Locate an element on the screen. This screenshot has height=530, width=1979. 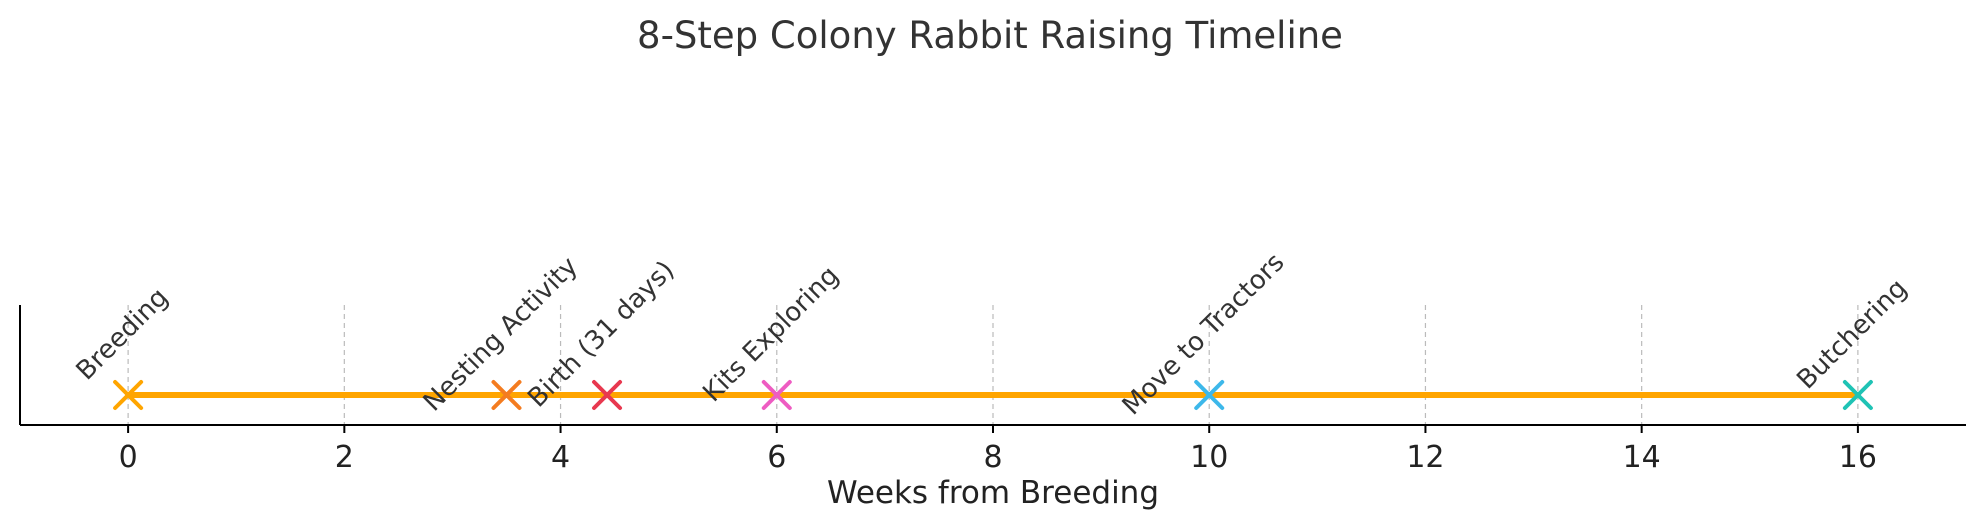
x-axis-label: Weeks from Breeding is located at coordinates (993, 493).